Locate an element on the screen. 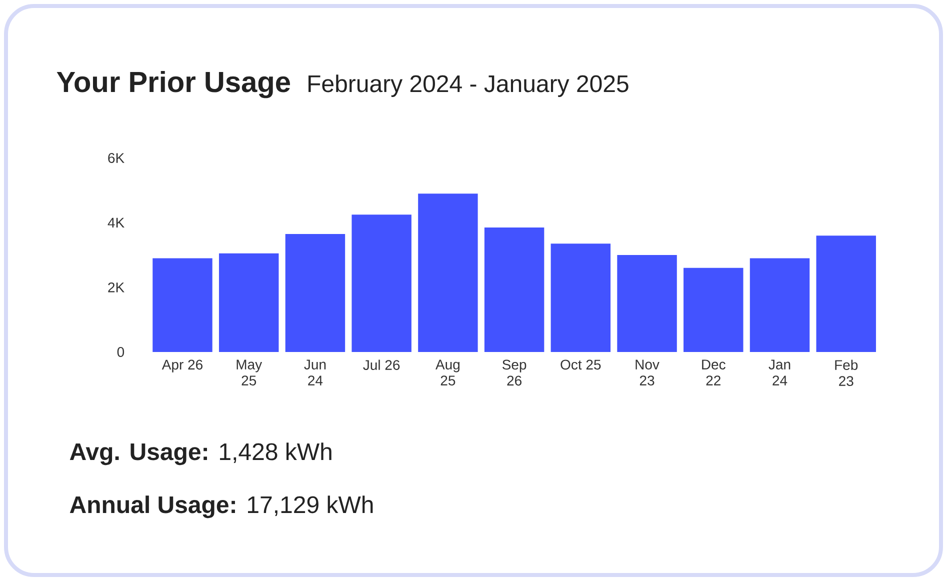  x-tick-label: Sep 26 is located at coordinates (514, 373).